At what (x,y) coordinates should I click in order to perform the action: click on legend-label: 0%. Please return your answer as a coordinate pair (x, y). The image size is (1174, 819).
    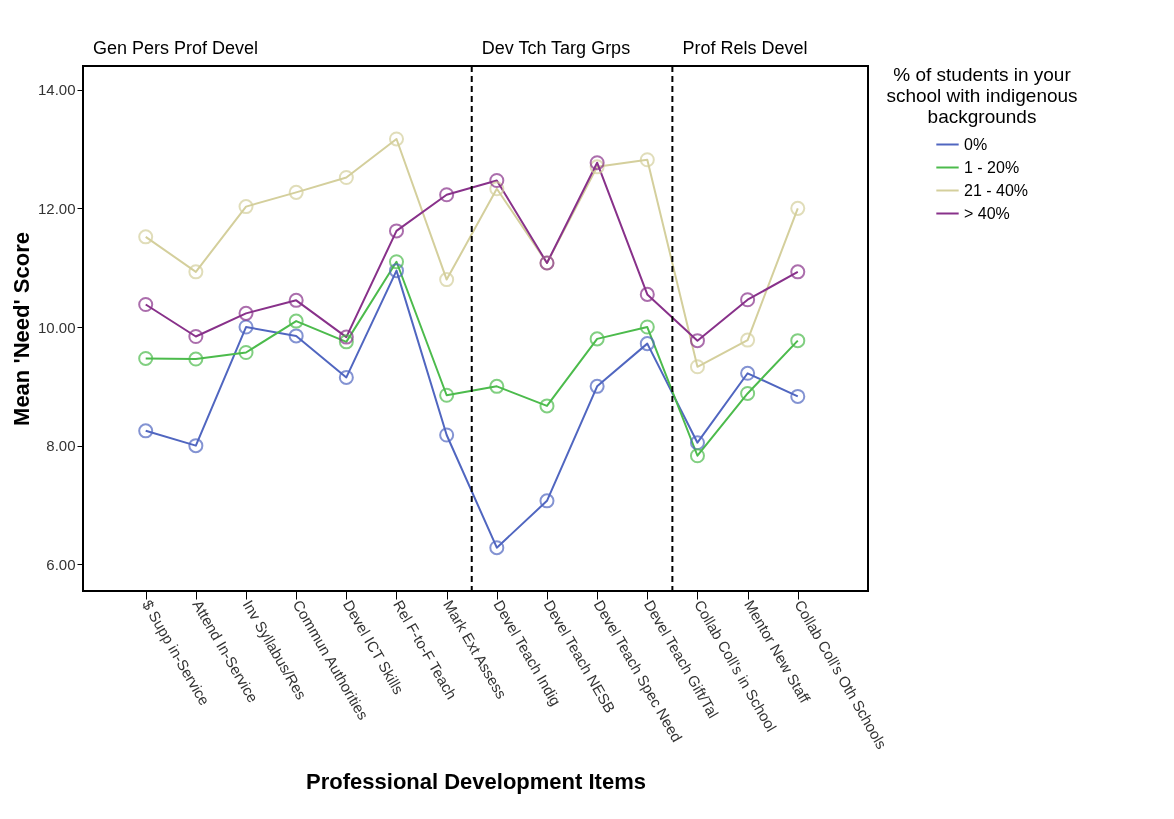
    Looking at the image, I should click on (976, 144).